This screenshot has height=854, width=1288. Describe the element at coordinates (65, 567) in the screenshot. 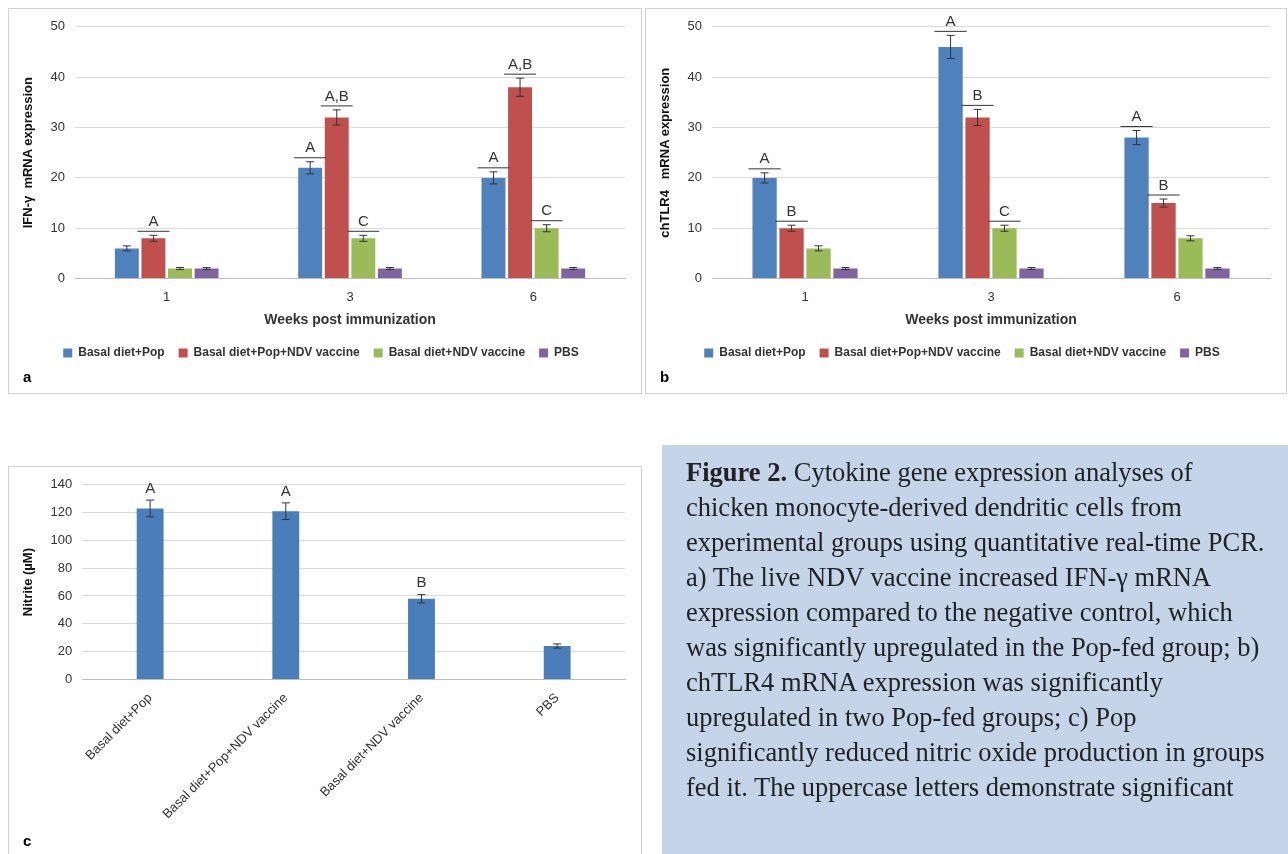

I see `y-tick-label: 80` at that location.